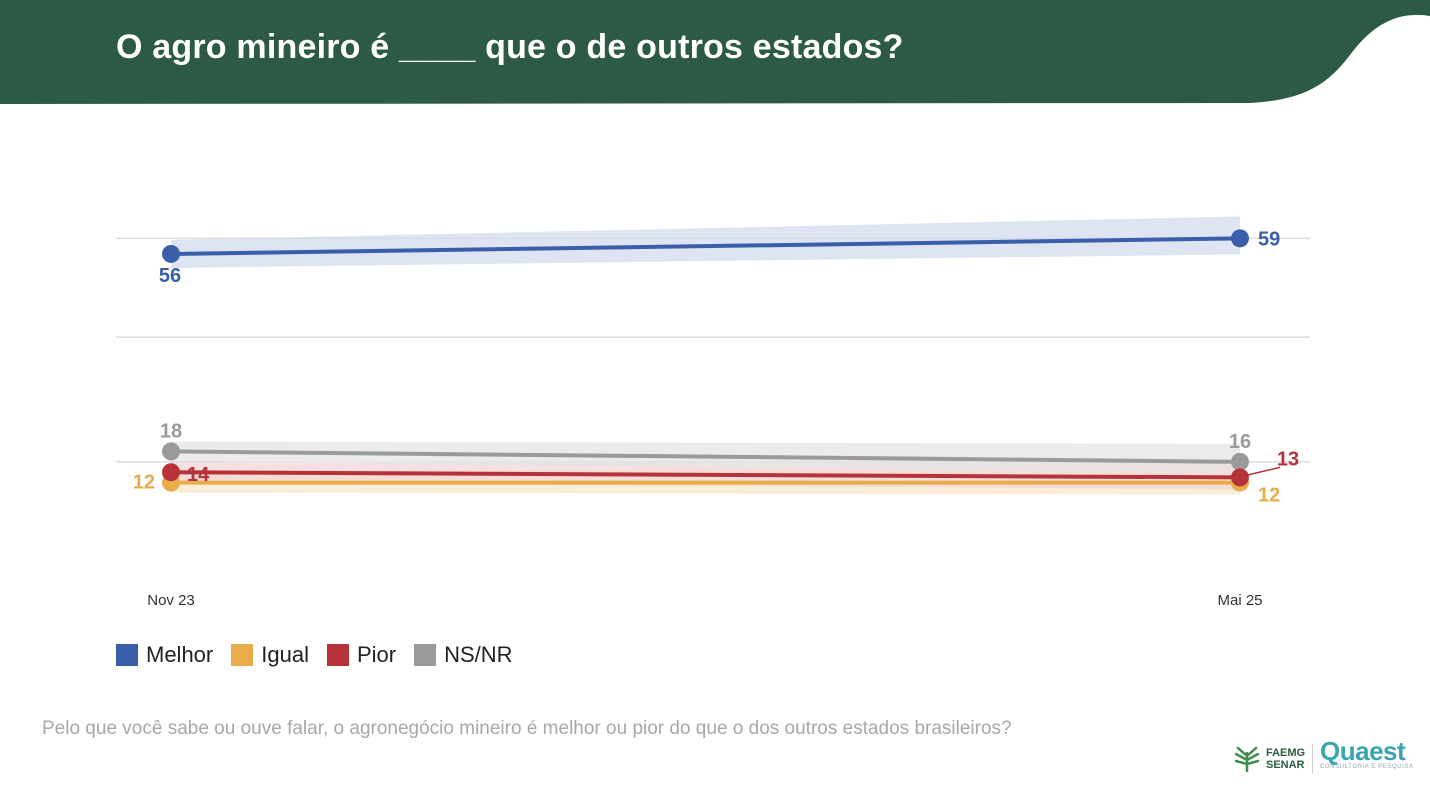 The width and height of the screenshot is (1430, 806). Describe the element at coordinates (730, 467) in the screenshot. I see `series-pior: 14 13` at that location.